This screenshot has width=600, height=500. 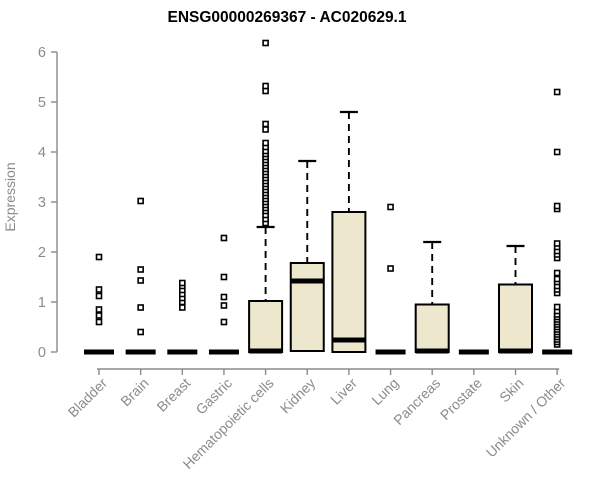 What do you see at coordinates (42, 303) in the screenshot?
I see `y-tick-label: 1` at bounding box center [42, 303].